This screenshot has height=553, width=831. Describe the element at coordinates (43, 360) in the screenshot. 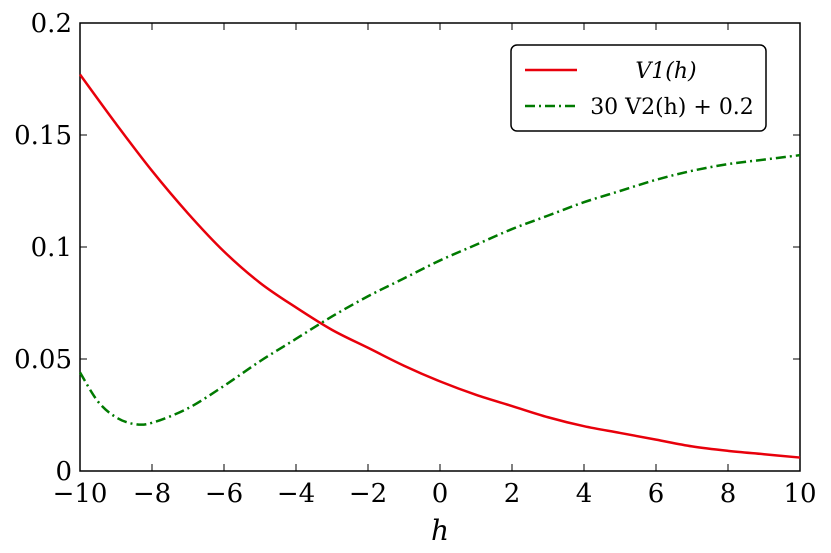

I see `y-tick-label: 0.05` at that location.